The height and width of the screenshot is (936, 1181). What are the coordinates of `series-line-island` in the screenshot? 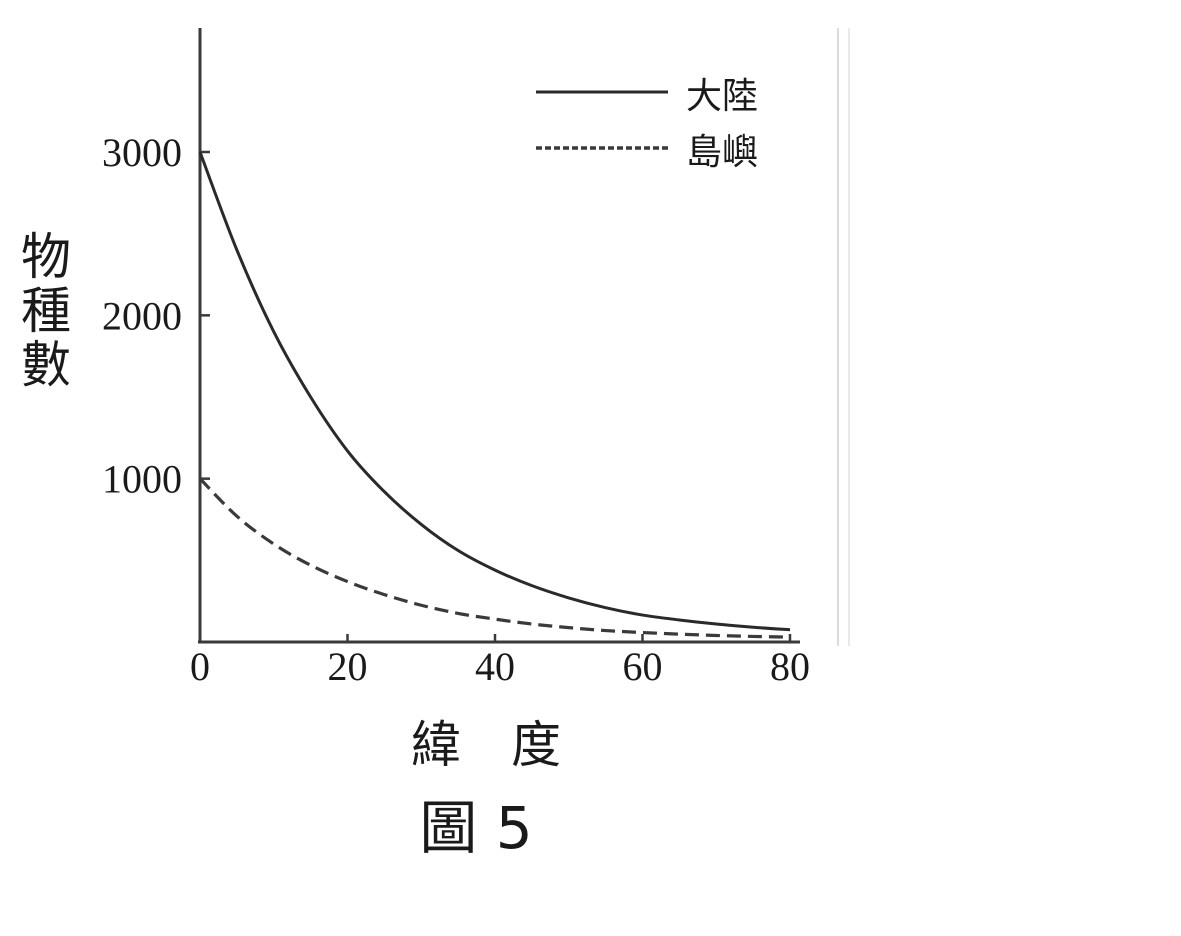 It's located at (494, 558).